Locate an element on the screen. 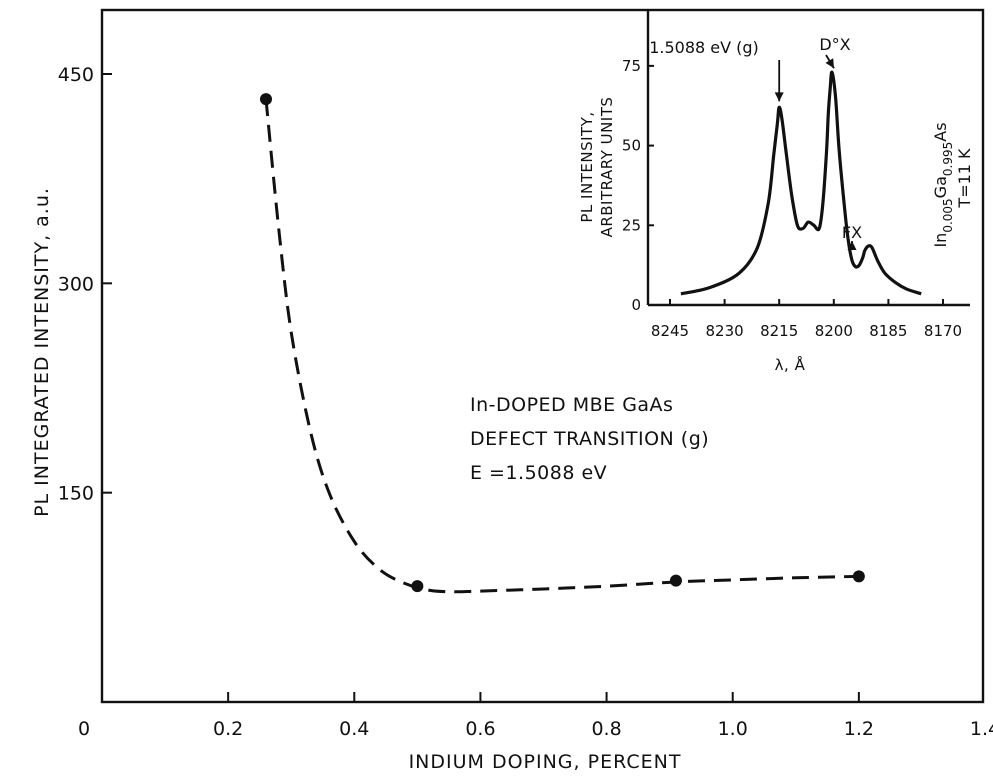 This screenshot has width=993, height=778. composition-as: As is located at coordinates (940, 131).